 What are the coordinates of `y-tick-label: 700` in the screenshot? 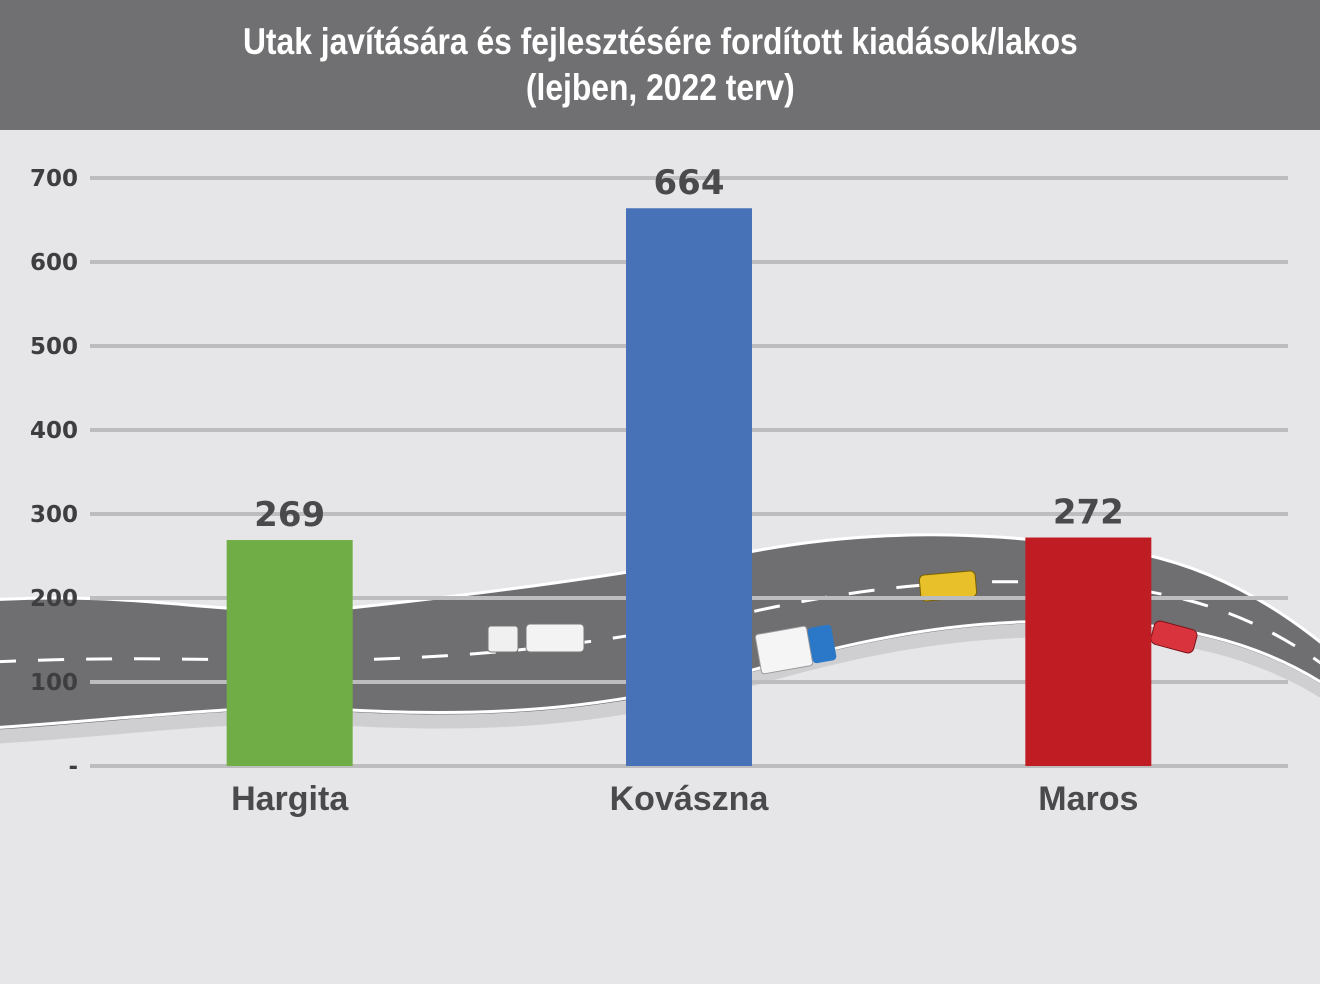 It's located at (54, 179).